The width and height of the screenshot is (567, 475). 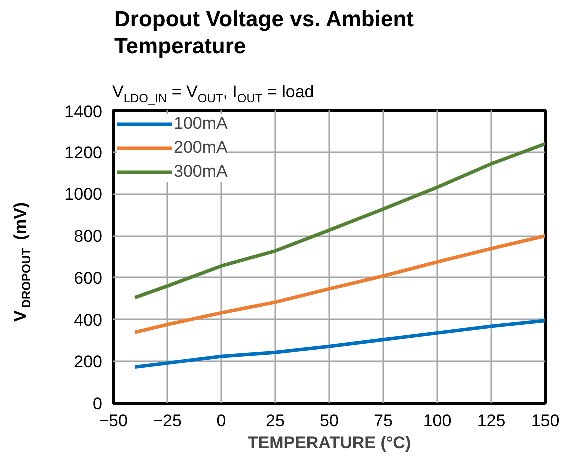 What do you see at coordinates (83, 152) in the screenshot?
I see `y-tick-label: 1200` at bounding box center [83, 152].